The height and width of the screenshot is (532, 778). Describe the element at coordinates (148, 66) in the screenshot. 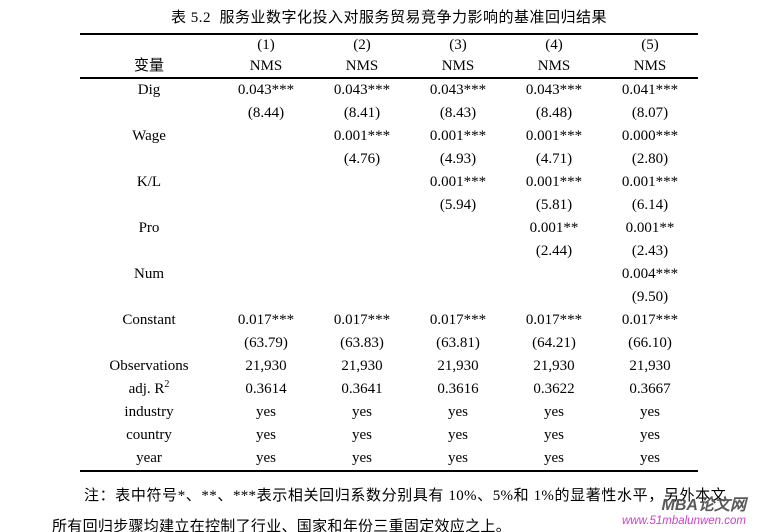

I see `variable-column-header: 变量` at that location.